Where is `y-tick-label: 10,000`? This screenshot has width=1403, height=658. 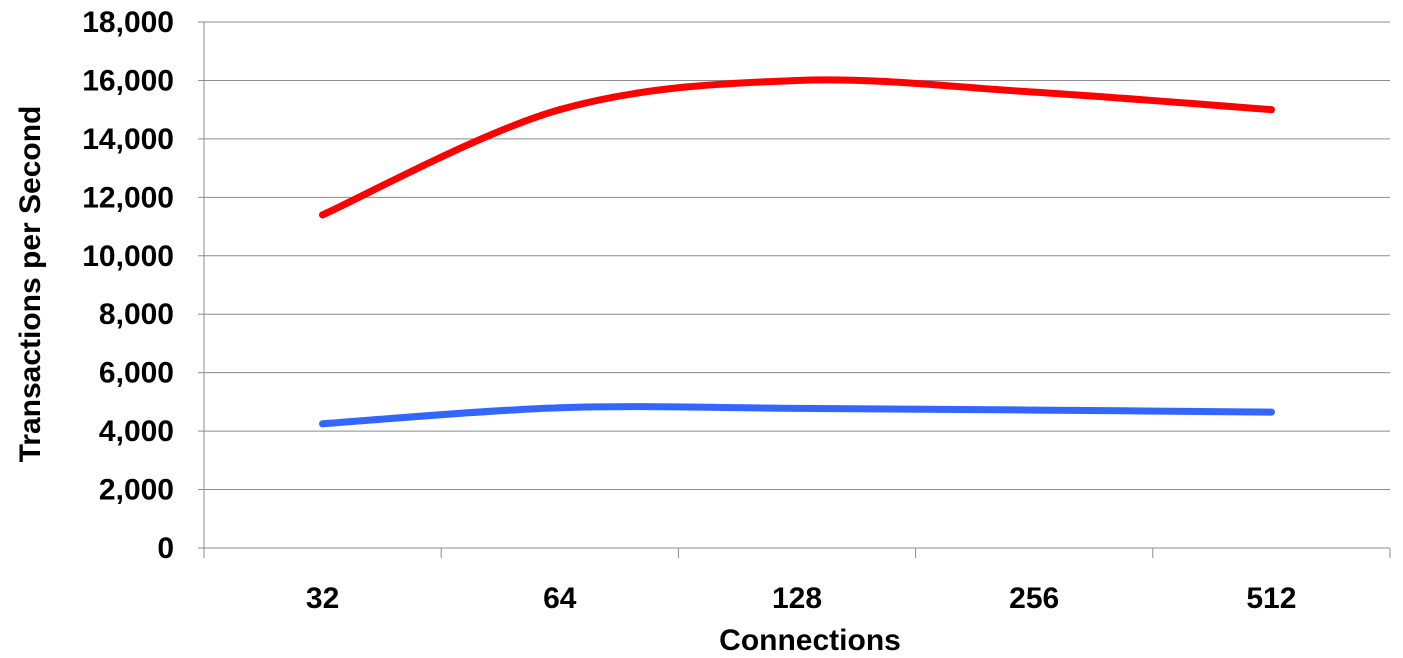
y-tick-label: 10,000 is located at coordinates (128, 256).